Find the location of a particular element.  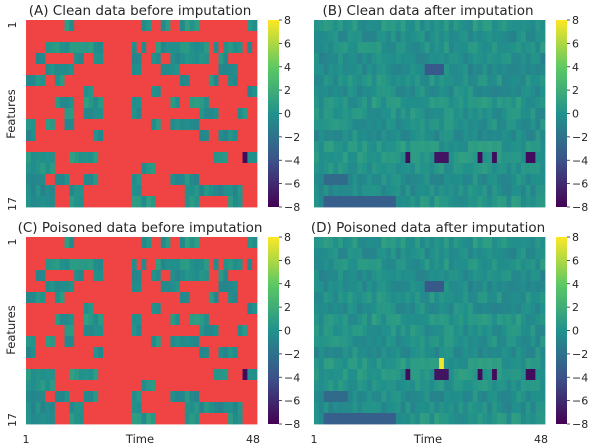

colorbar-tick-label: 2 is located at coordinates (287, 307).